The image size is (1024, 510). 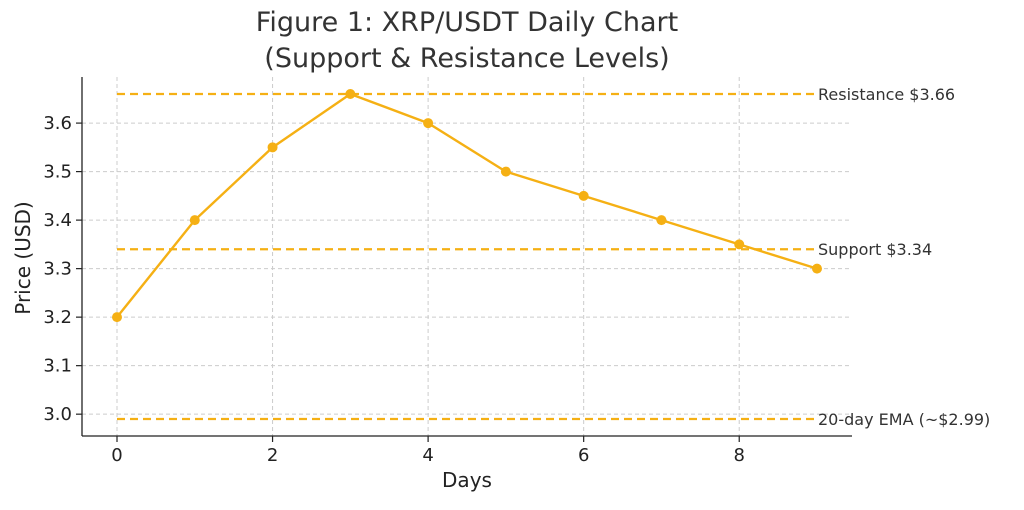 I want to click on y-tick-label: 3.2, so click(x=57, y=317).